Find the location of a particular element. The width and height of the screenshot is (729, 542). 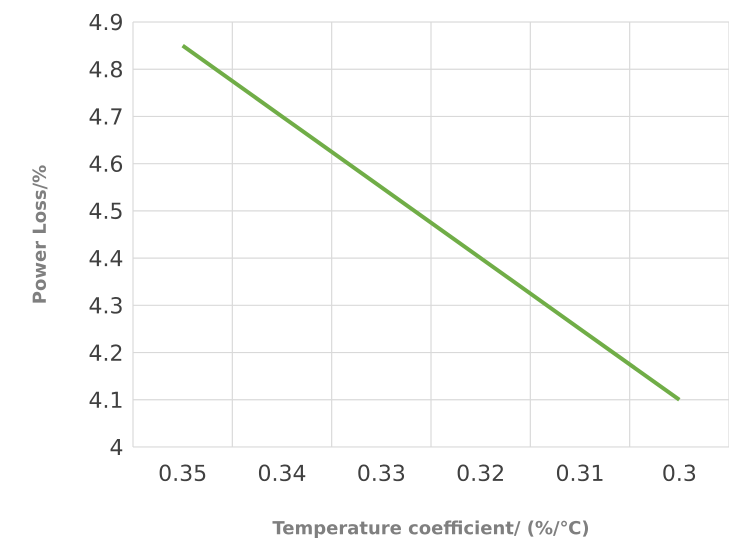

y-tick-label: 4.3 is located at coordinates (106, 305).